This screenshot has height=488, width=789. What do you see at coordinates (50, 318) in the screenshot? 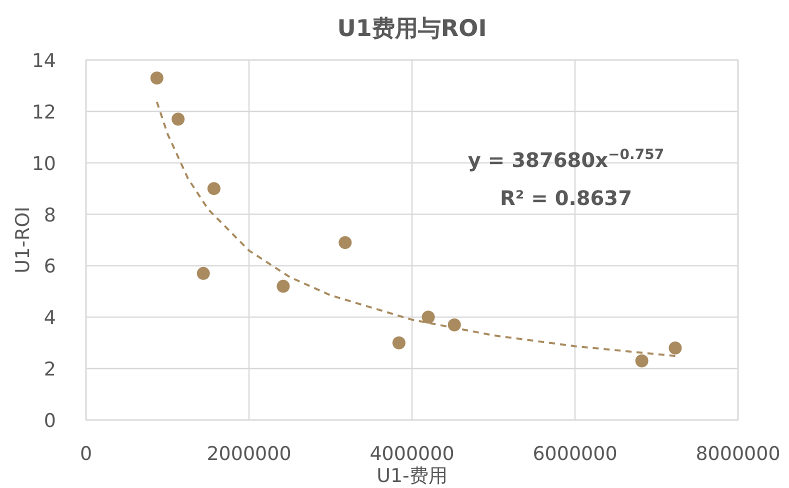
I see `y-tick-label: 4` at bounding box center [50, 318].